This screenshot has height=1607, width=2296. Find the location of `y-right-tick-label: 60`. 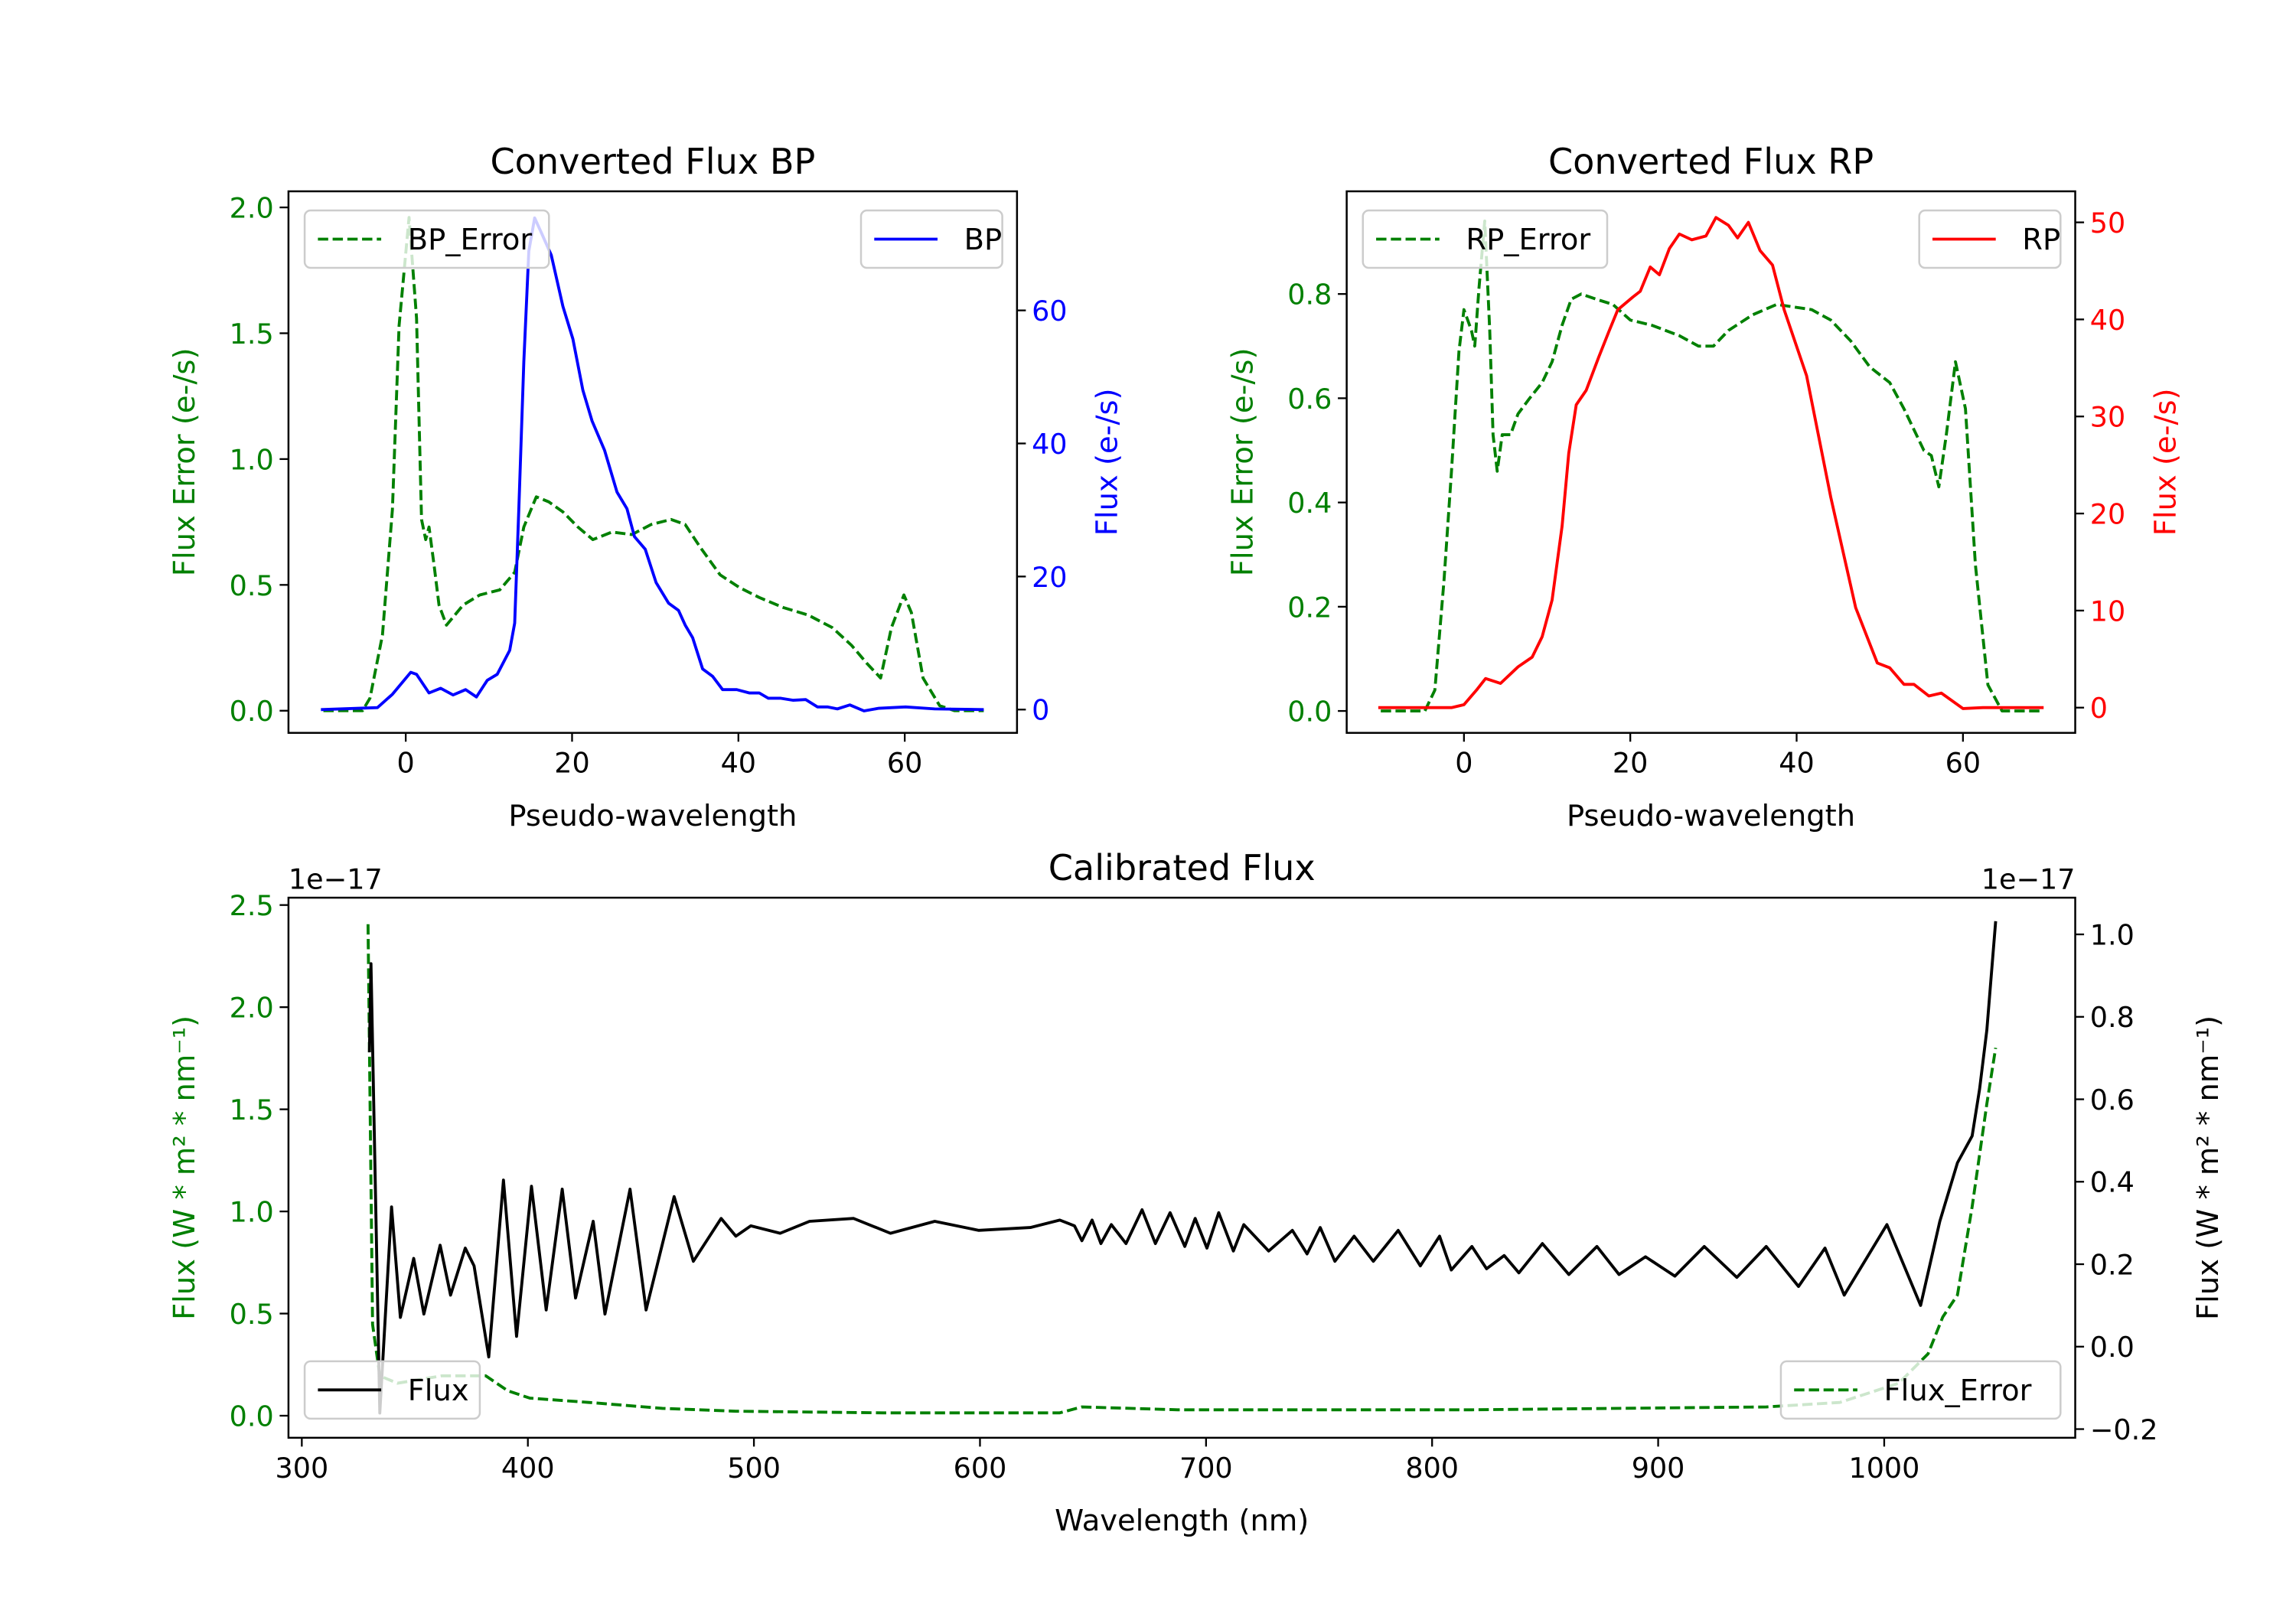

y-right-tick-label: 60 is located at coordinates (1049, 312).